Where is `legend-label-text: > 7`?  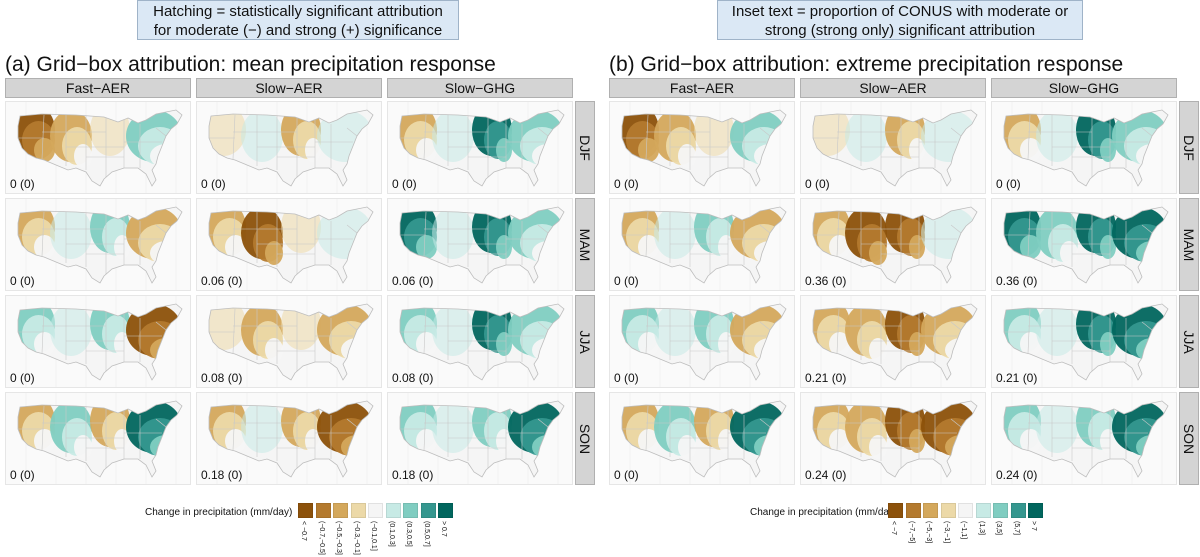 legend-label-text: > 7 is located at coordinates (1033, 526).